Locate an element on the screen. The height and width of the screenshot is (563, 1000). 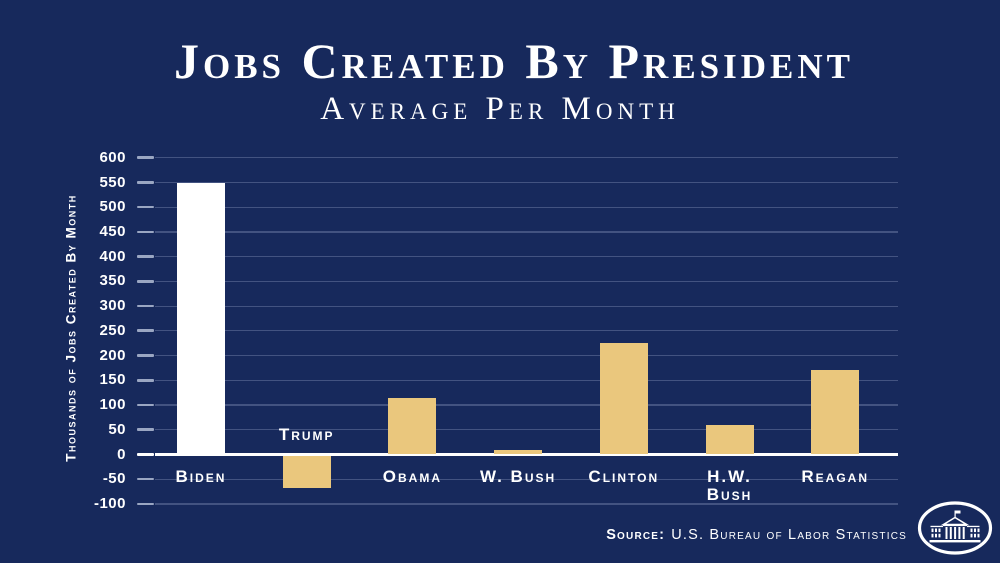
bar-obama is located at coordinates (412, 426).